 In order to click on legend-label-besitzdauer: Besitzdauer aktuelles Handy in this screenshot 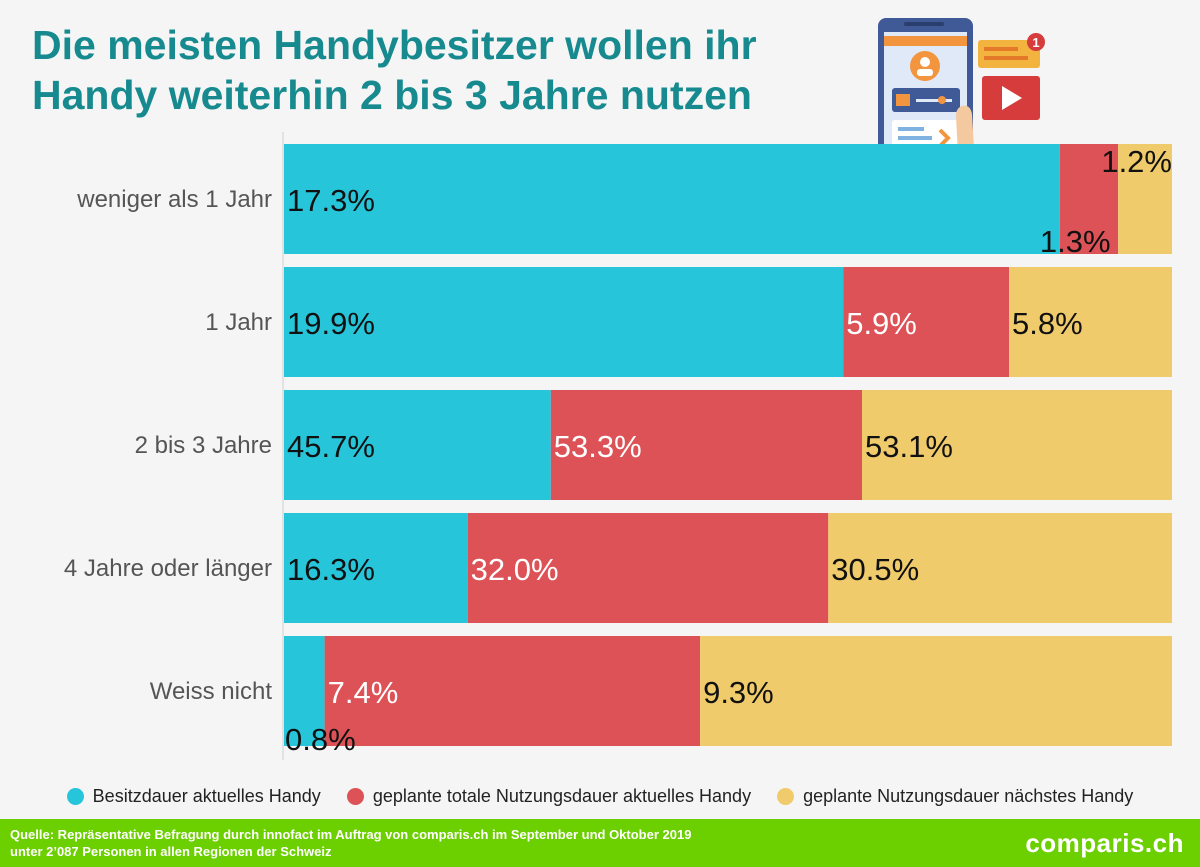, I will do `click(206, 795)`.